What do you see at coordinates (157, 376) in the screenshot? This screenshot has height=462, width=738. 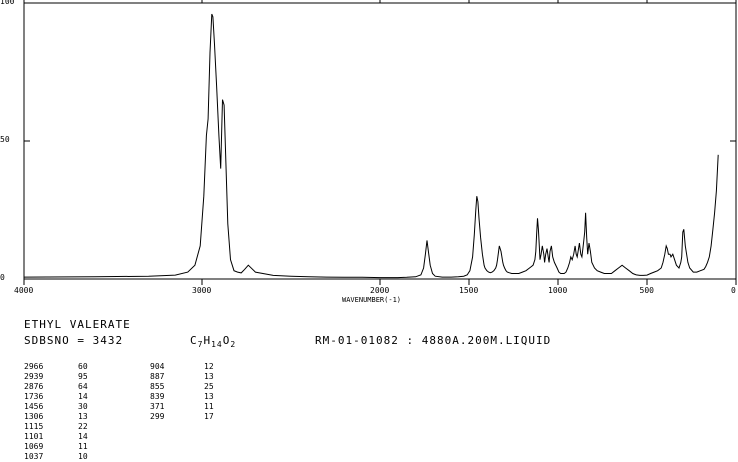 I see `peak-wavenumber: 887` at bounding box center [157, 376].